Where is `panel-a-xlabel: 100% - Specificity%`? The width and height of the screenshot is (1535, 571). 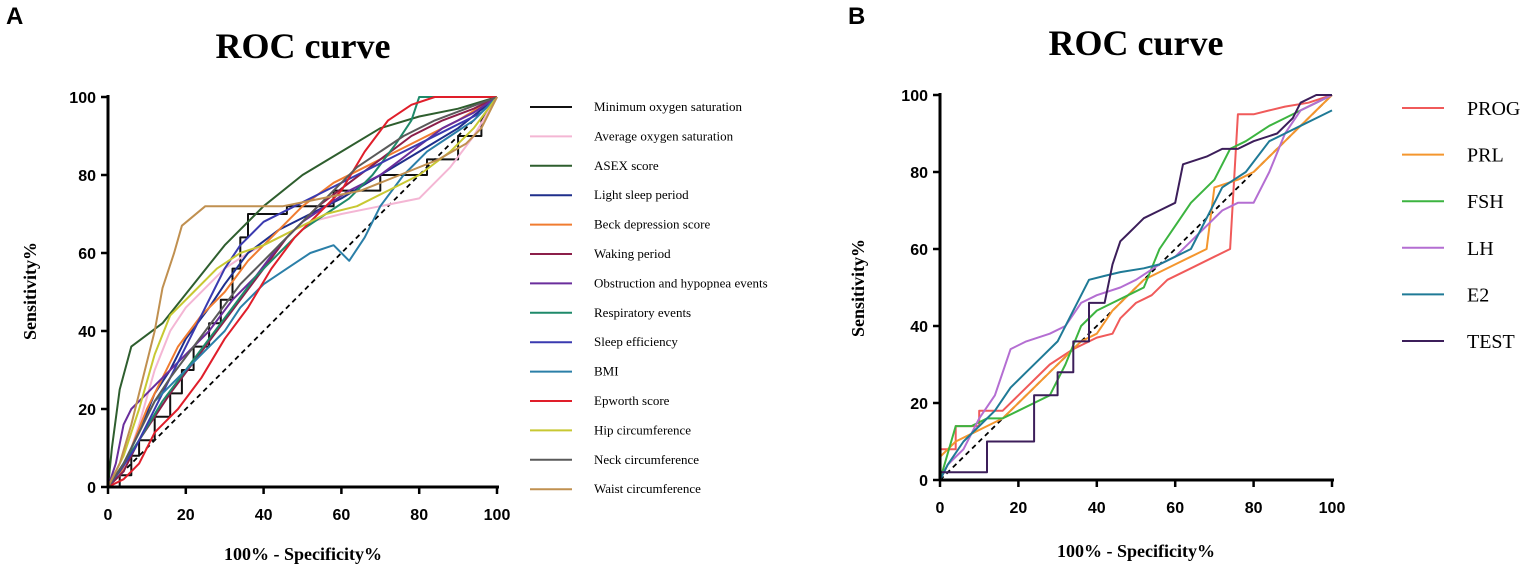 panel-a-xlabel: 100% - Specificity% is located at coordinates (303, 554).